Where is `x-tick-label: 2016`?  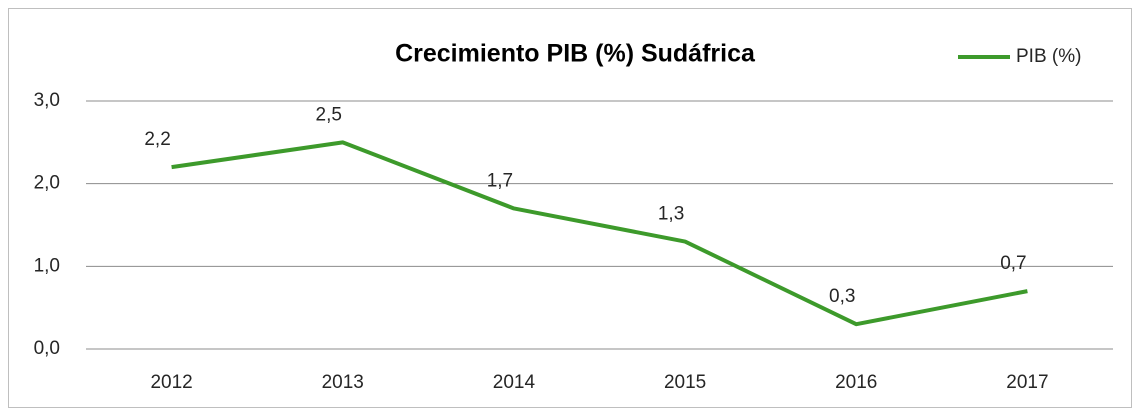
x-tick-label: 2016 is located at coordinates (856, 382).